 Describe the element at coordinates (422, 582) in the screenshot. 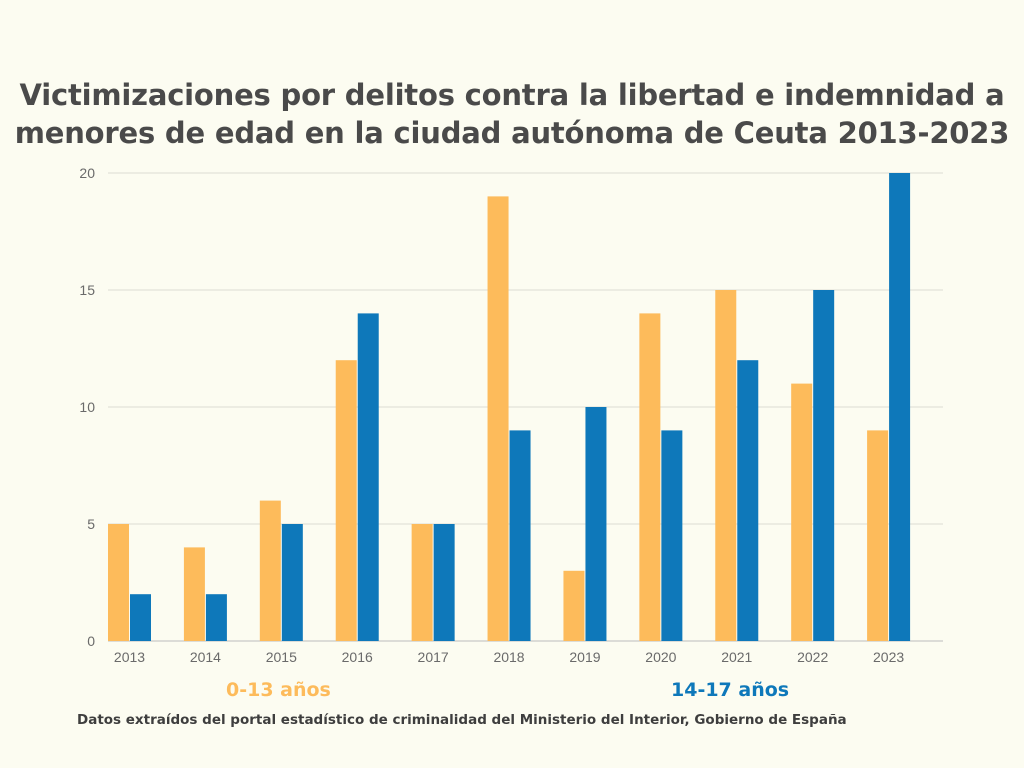

I see `bar-0-13-2017` at that location.